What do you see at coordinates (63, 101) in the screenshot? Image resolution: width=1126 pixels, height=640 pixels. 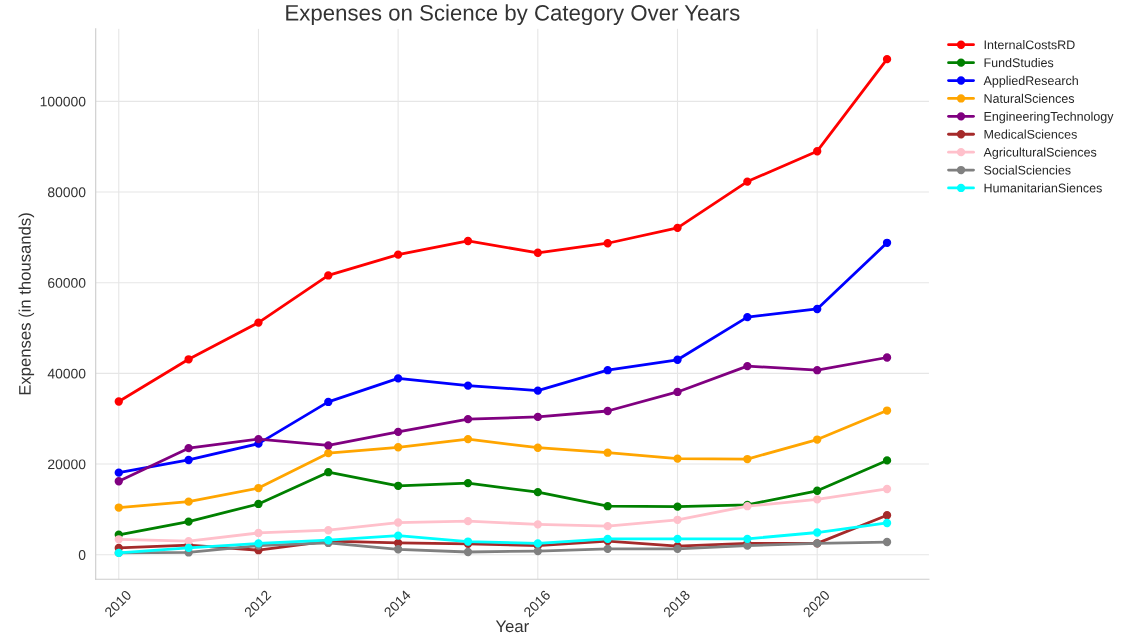 I see `y-tick-label: 100000` at bounding box center [63, 101].